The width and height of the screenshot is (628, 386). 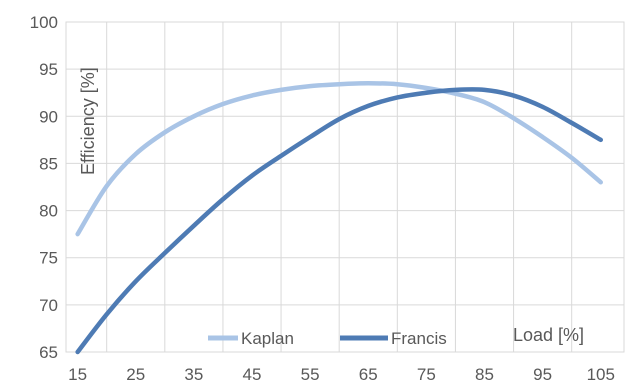 What do you see at coordinates (48, 69) in the screenshot?
I see `y-tick-label: 95` at bounding box center [48, 69].